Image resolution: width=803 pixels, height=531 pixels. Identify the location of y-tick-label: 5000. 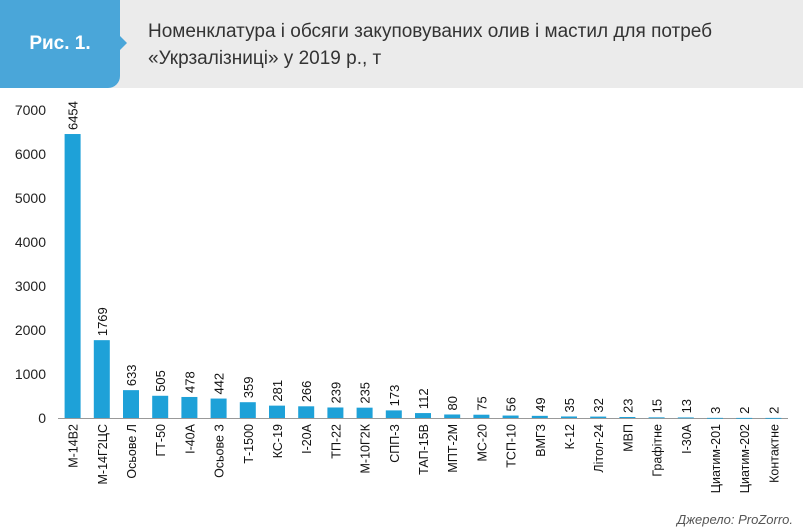
(30, 198).